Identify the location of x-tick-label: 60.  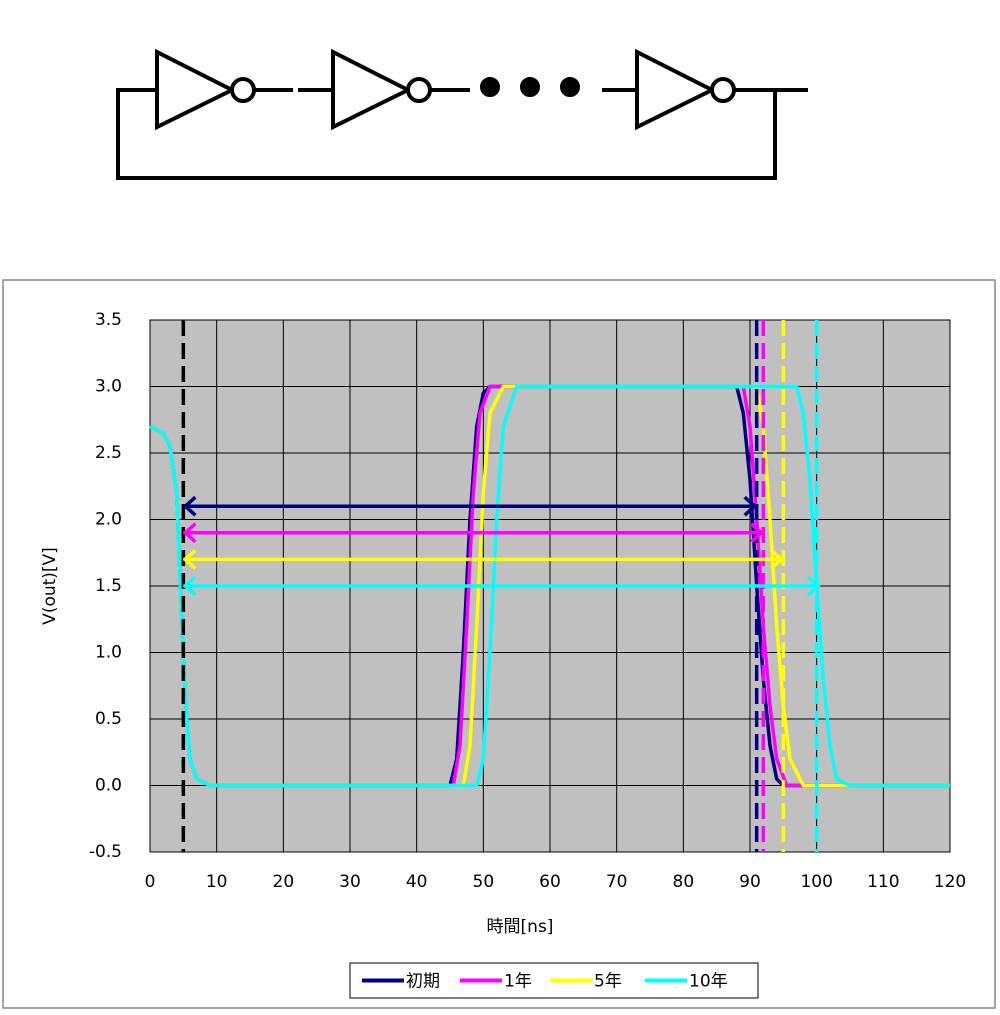
(550, 882).